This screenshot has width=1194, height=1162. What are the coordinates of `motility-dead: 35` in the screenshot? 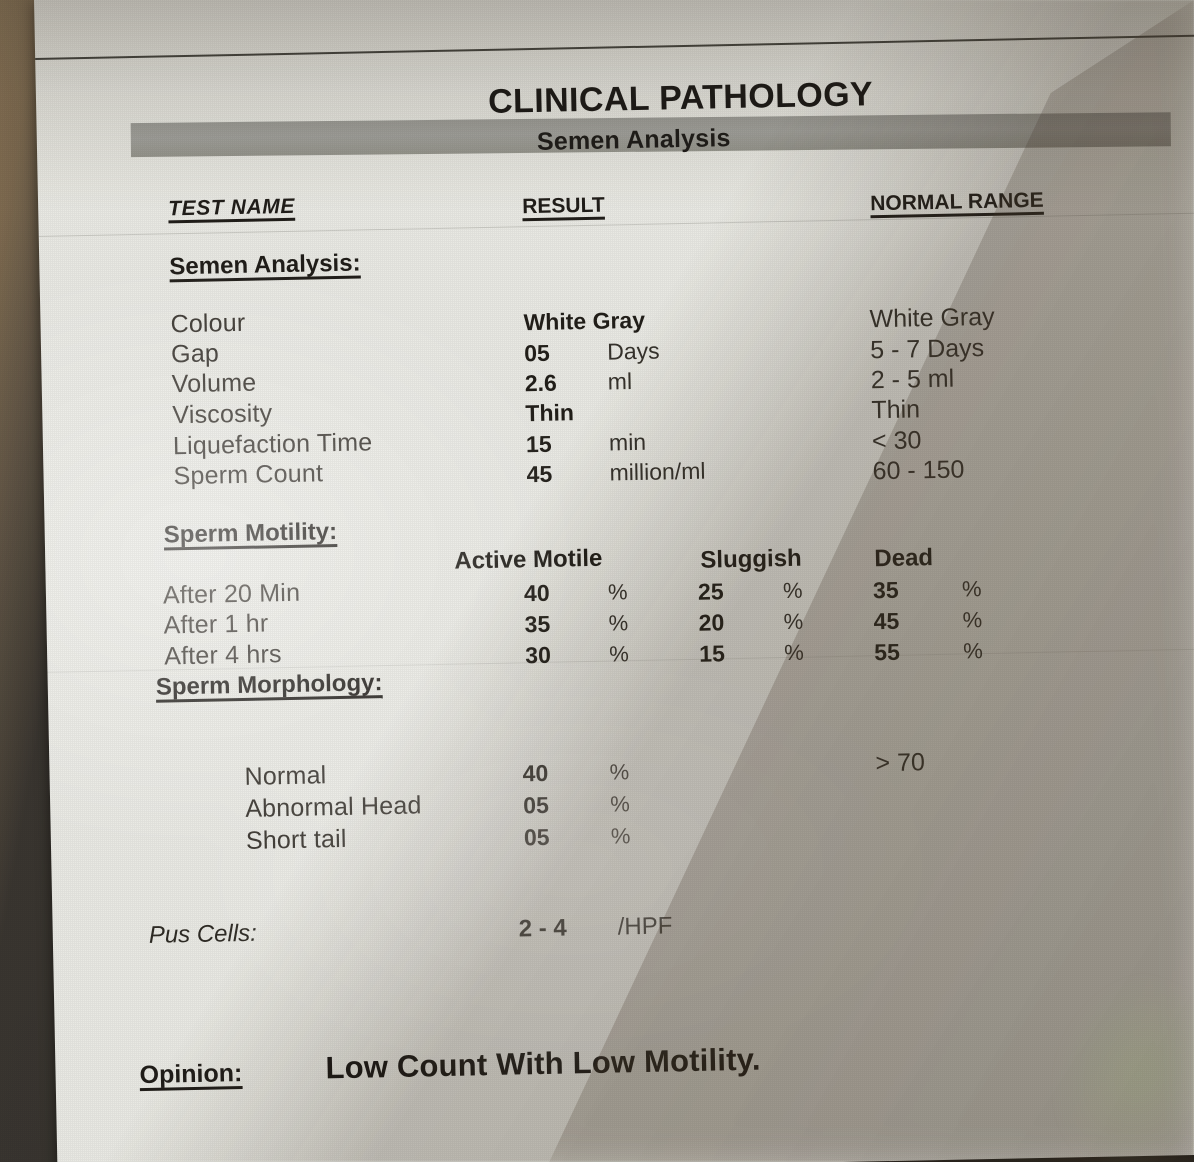 It's located at (885, 590).